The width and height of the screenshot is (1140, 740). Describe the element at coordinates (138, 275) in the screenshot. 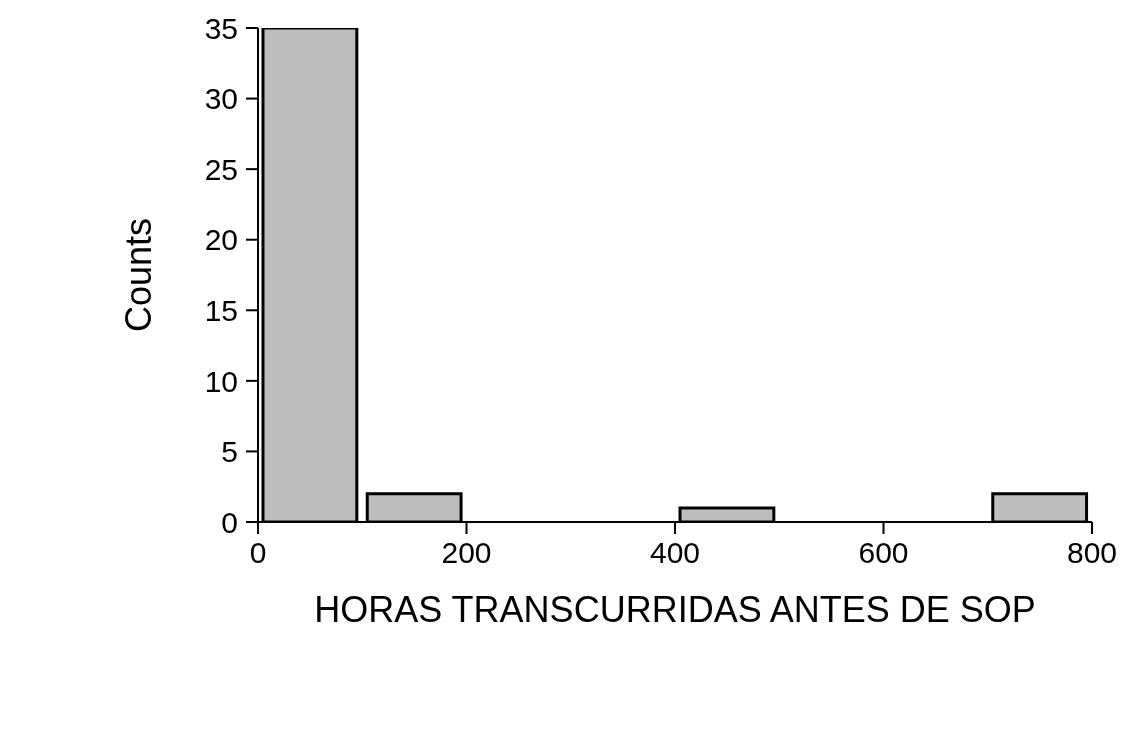

I see `y-axis-title: Counts` at that location.